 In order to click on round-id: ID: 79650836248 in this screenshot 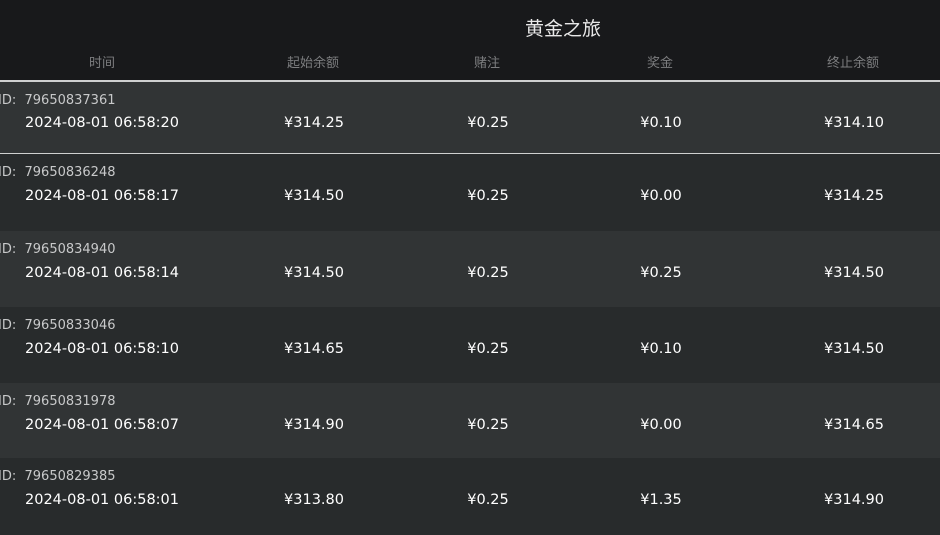, I will do `click(57, 172)`.